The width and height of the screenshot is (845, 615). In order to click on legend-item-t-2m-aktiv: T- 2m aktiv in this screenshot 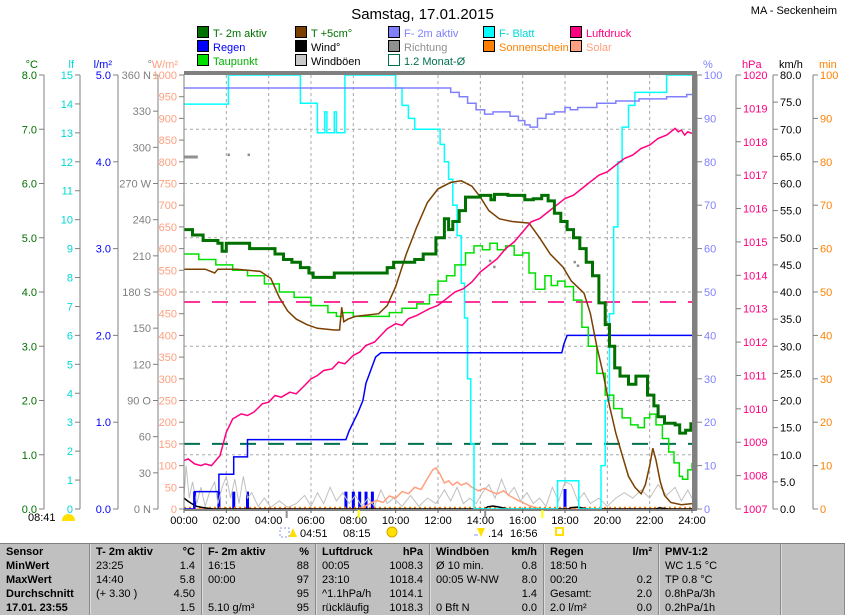, I will do `click(232, 33)`.